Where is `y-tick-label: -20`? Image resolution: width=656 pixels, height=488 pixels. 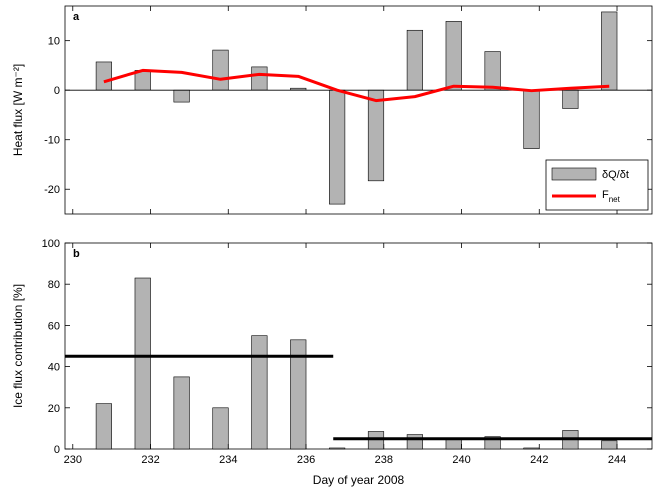
y-tick-label: -20 is located at coordinates (52, 190).